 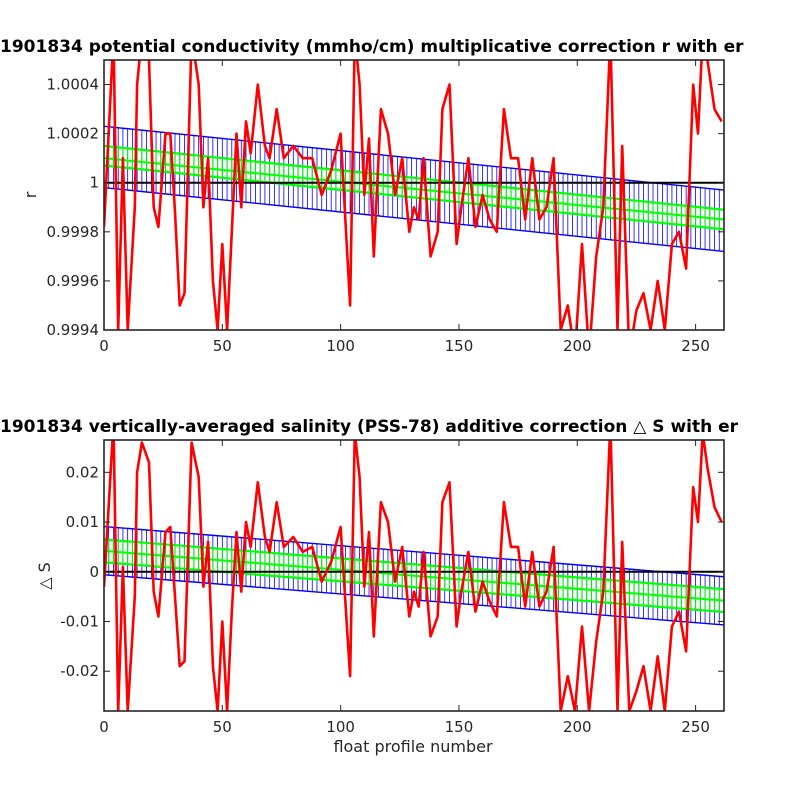 I want to click on y-tick-label: 0.02, so click(x=82, y=472).